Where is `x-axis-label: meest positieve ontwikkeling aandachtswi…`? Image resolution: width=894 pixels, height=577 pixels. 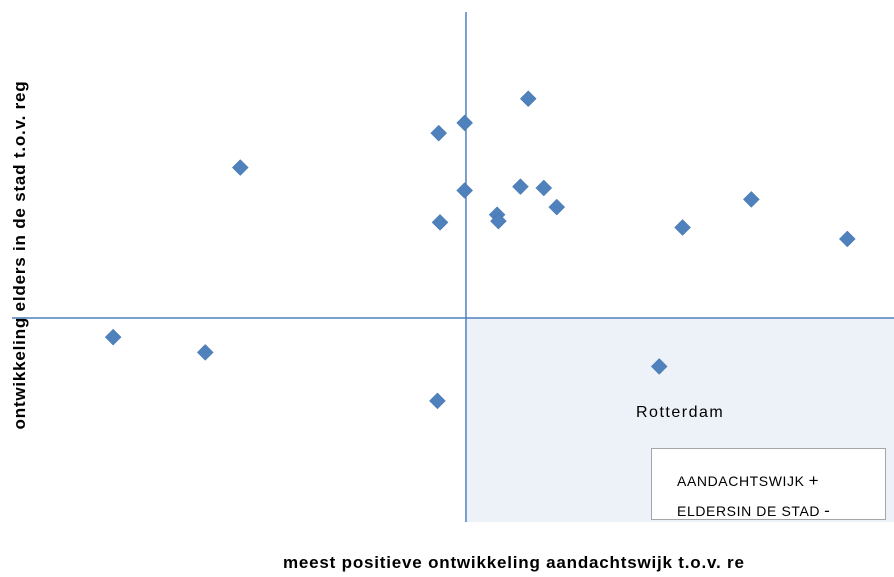
x-axis-label: meest positieve ontwikkeling aandachtswi… is located at coordinates (514, 562).